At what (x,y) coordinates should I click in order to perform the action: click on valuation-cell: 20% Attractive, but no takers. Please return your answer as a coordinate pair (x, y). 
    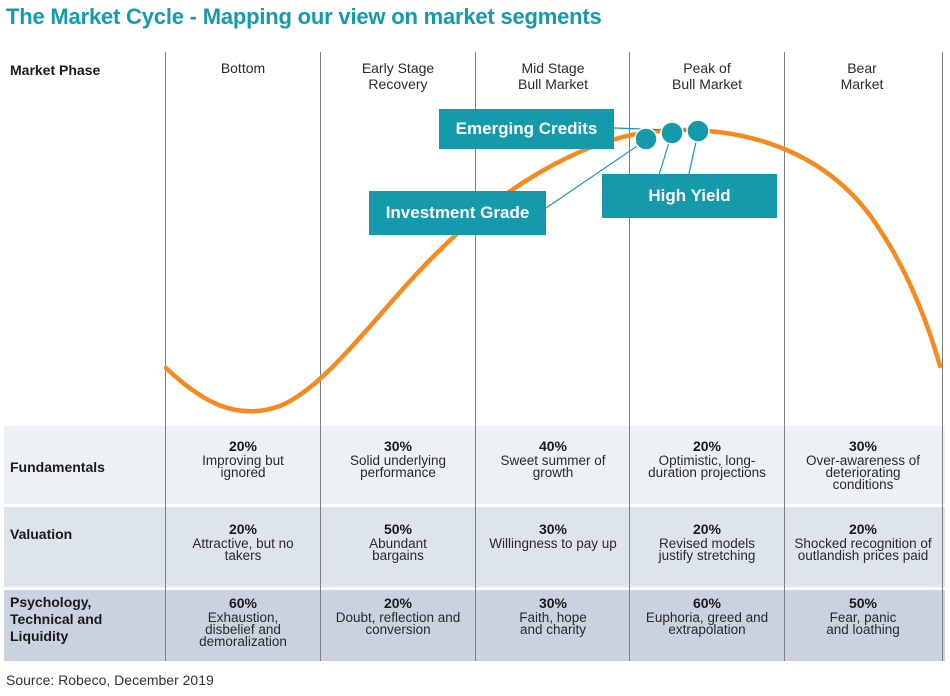
    Looking at the image, I should click on (243, 542).